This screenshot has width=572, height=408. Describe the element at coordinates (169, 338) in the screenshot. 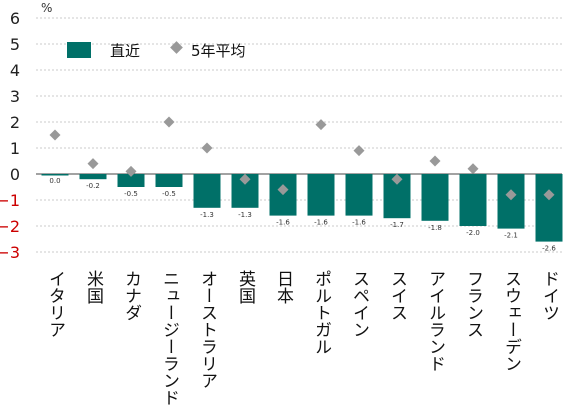

I see `category-label: ニュージーランド` at that location.